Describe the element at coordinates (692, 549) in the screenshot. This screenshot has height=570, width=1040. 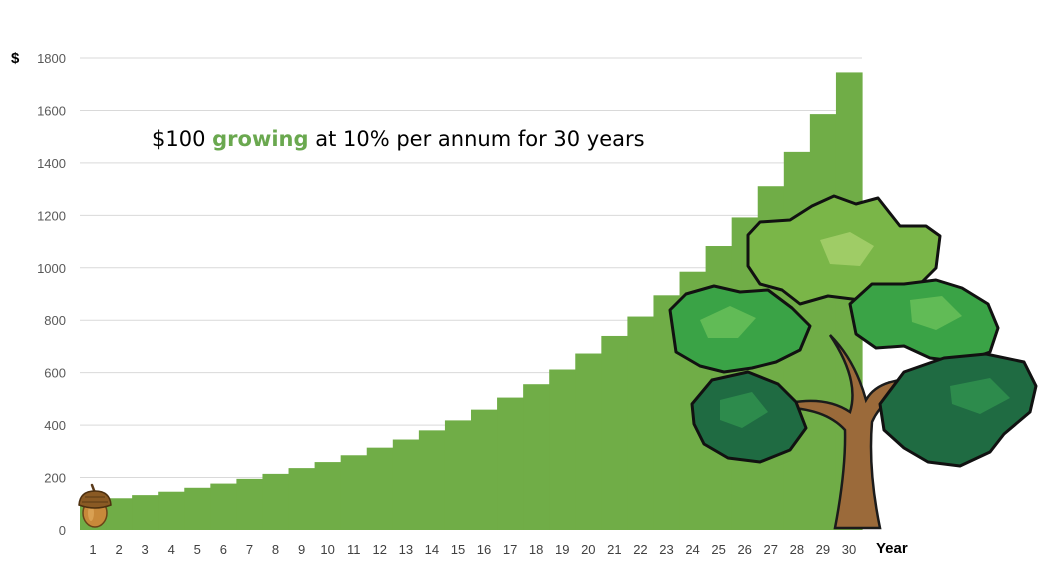
I see `x-tick-label: 24` at that location.